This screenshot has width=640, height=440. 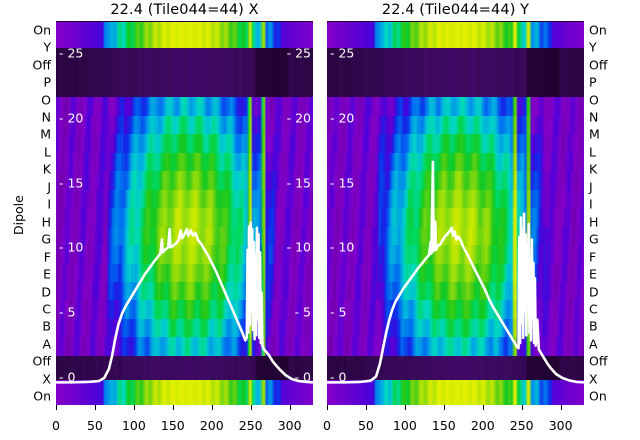 I want to click on category-axis-left: On Y Off P O N M L K J I H G F E D C B A Off X On, so click(x=35, y=213).